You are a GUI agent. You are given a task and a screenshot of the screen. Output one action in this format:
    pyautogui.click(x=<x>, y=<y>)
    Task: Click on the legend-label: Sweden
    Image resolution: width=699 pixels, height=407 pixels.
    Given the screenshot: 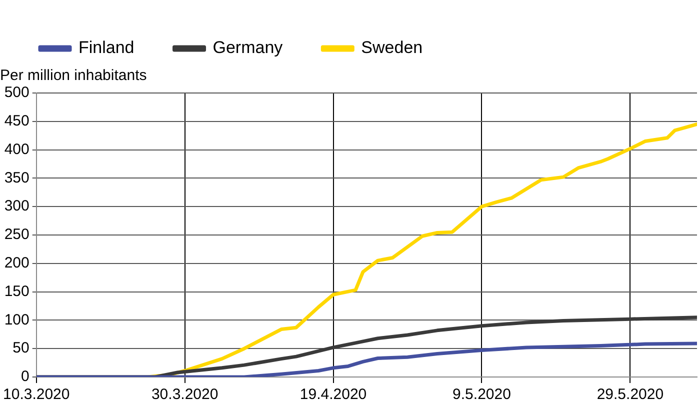 What is the action you would take?
    pyautogui.click(x=392, y=48)
    